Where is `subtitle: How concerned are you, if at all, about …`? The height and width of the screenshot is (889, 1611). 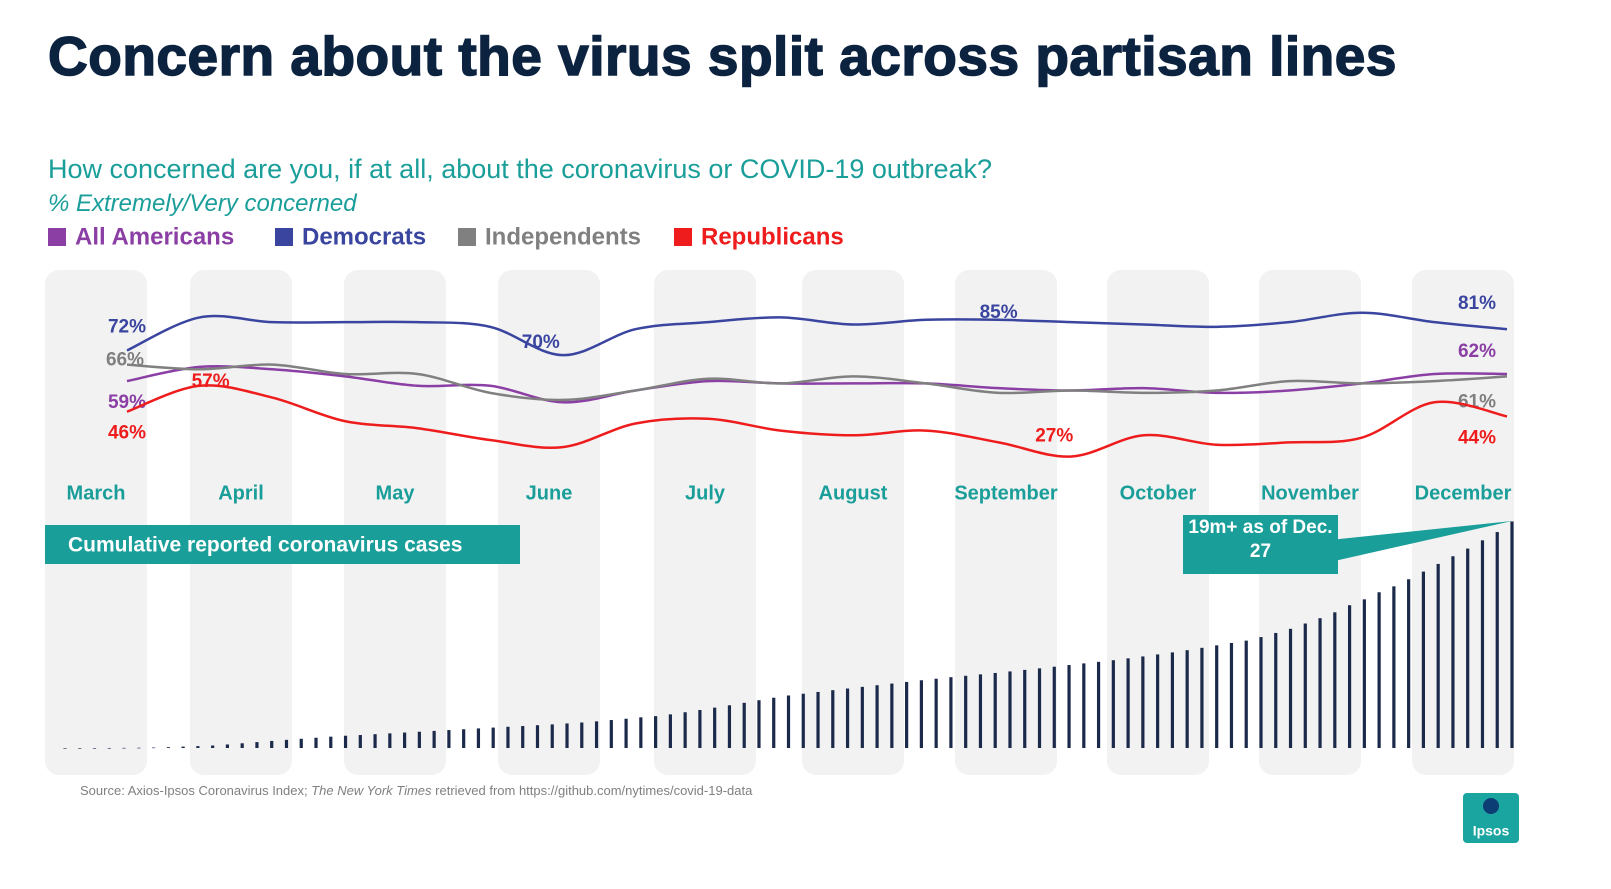 subtitle: How concerned are you, if at all, about … is located at coordinates (520, 169).